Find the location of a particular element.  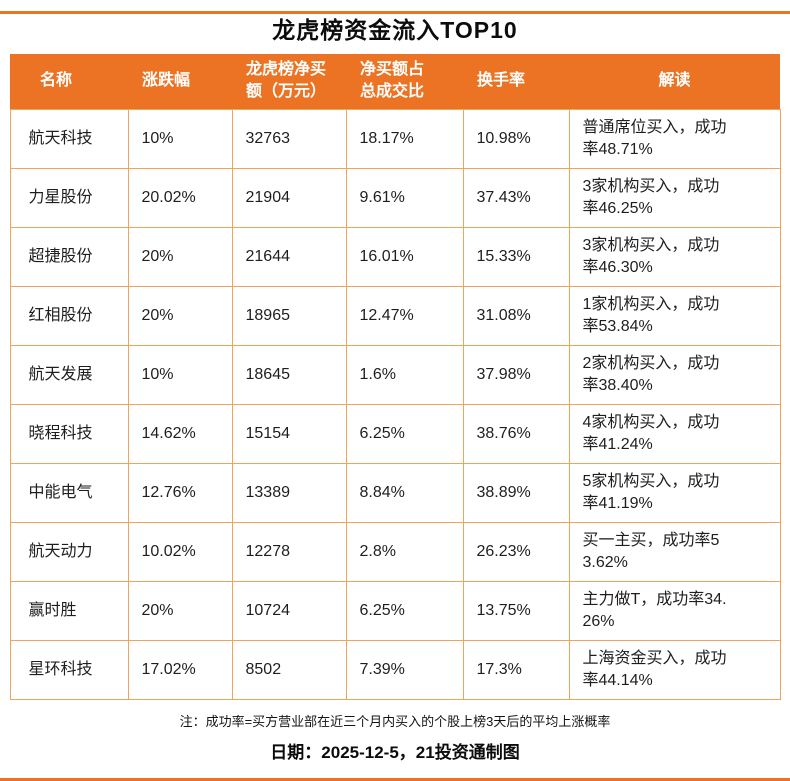

cell-turnover-rate: 15.33% is located at coordinates (516, 256).